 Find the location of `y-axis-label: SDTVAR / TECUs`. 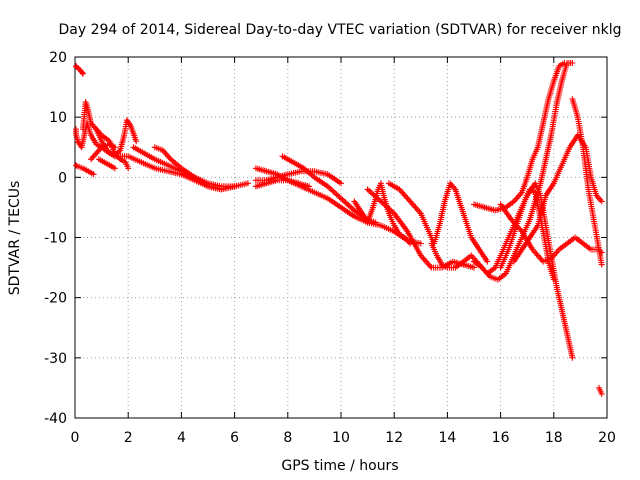

y-axis-label: SDTVAR / TECUs is located at coordinates (15, 238).